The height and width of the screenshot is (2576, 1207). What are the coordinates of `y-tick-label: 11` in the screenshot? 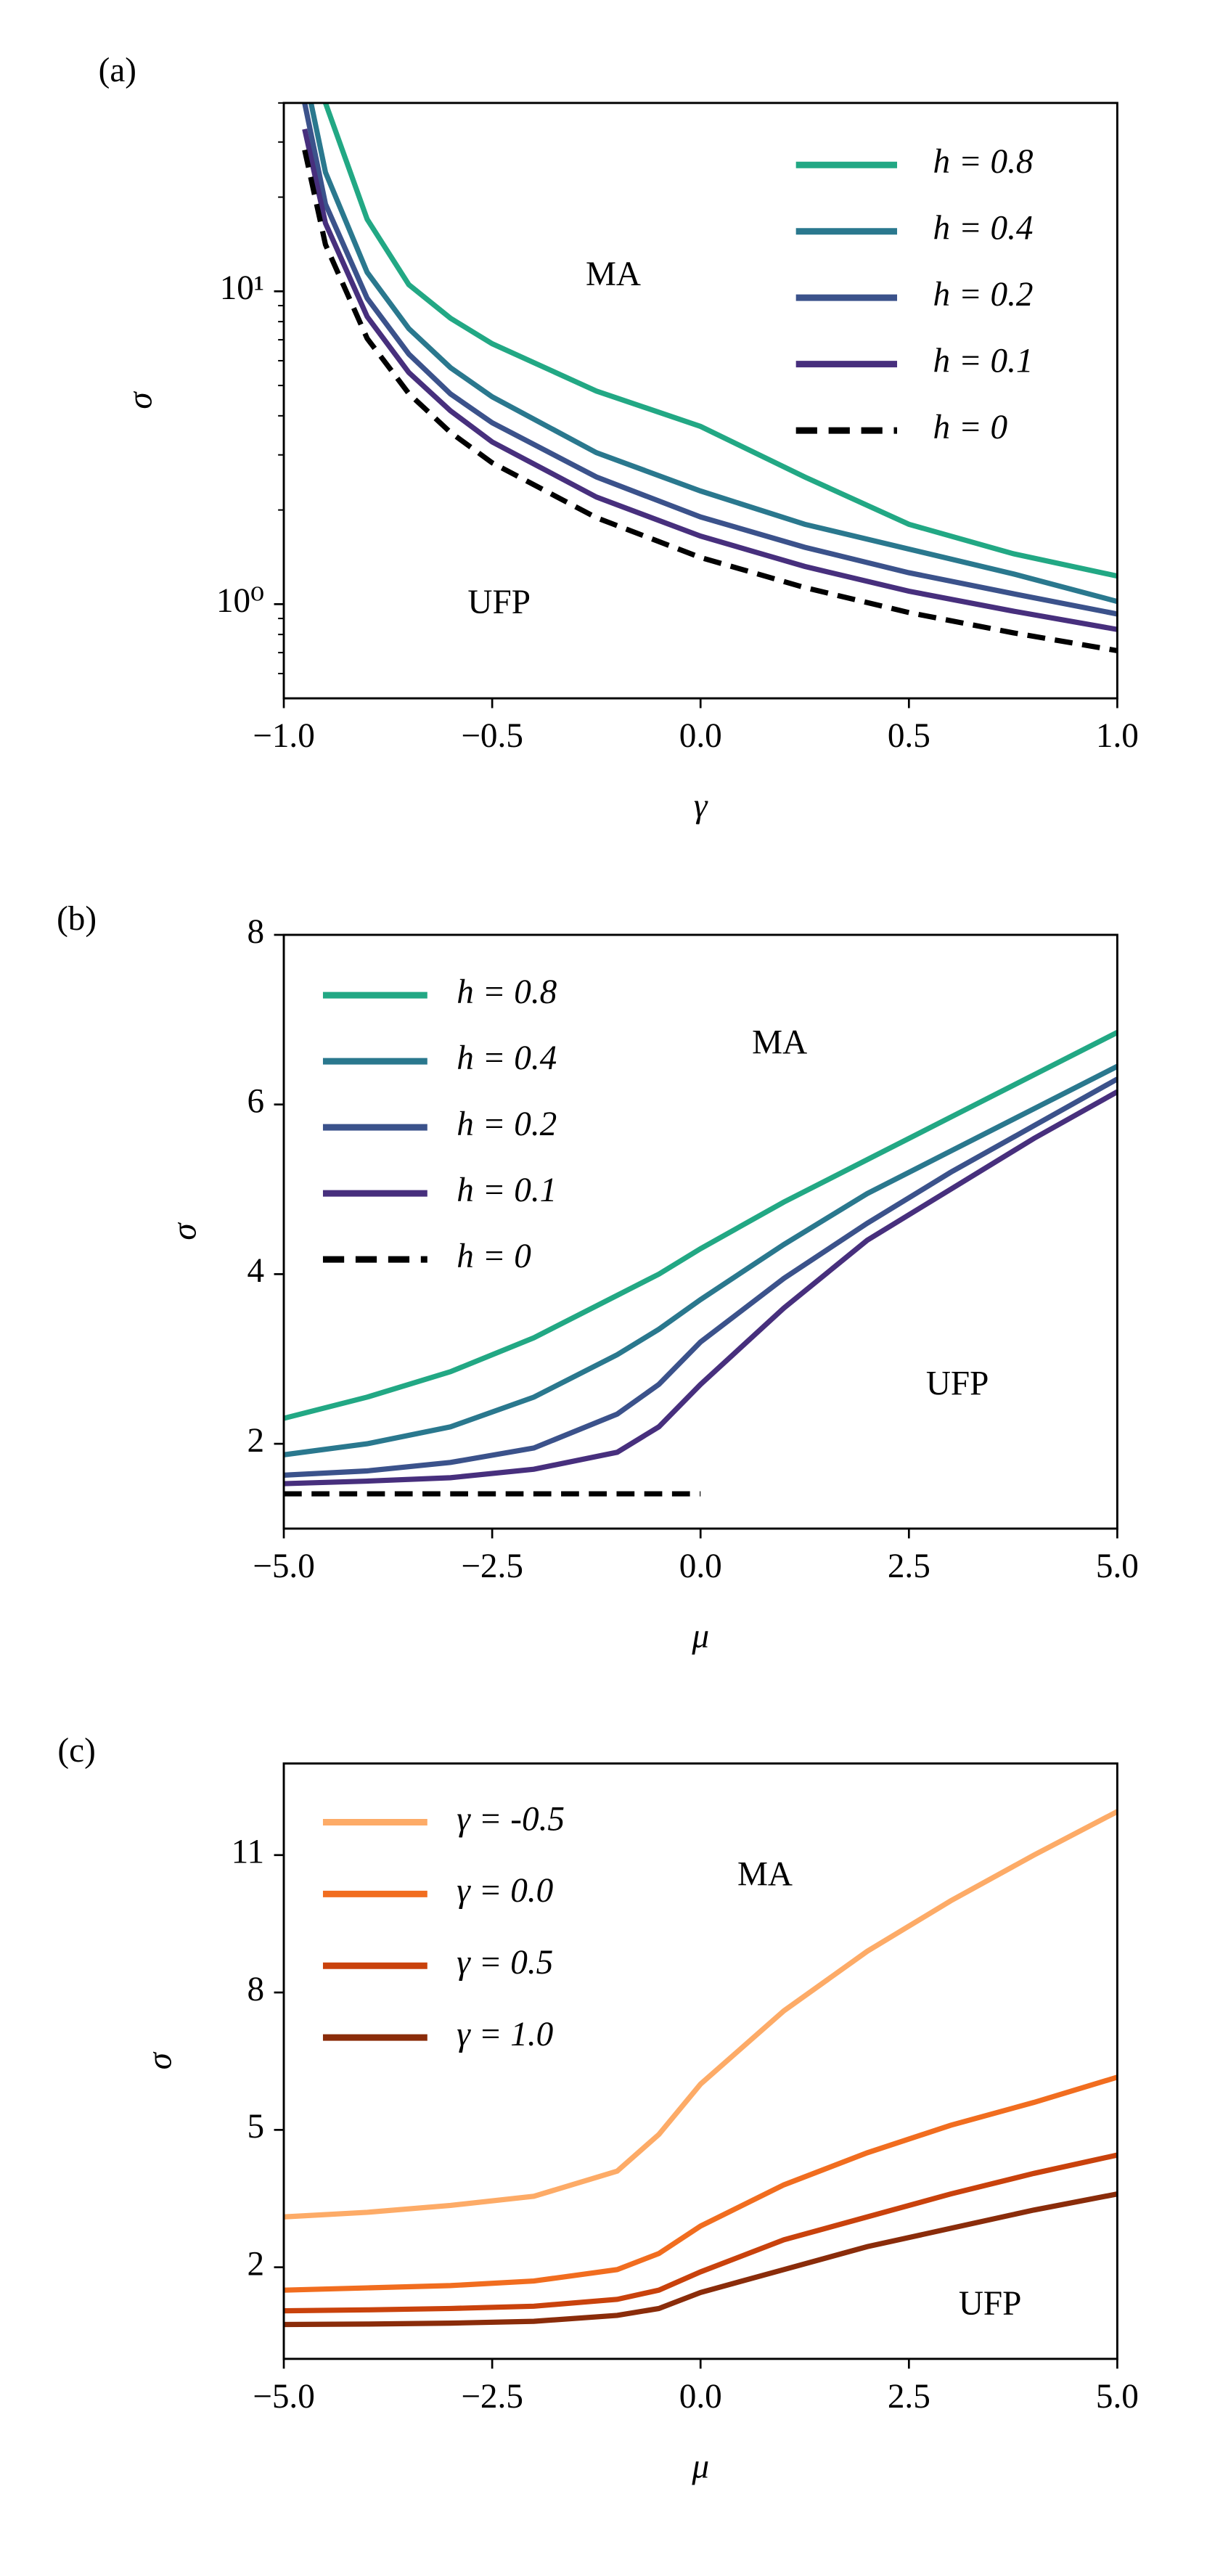 It's located at (248, 1852).